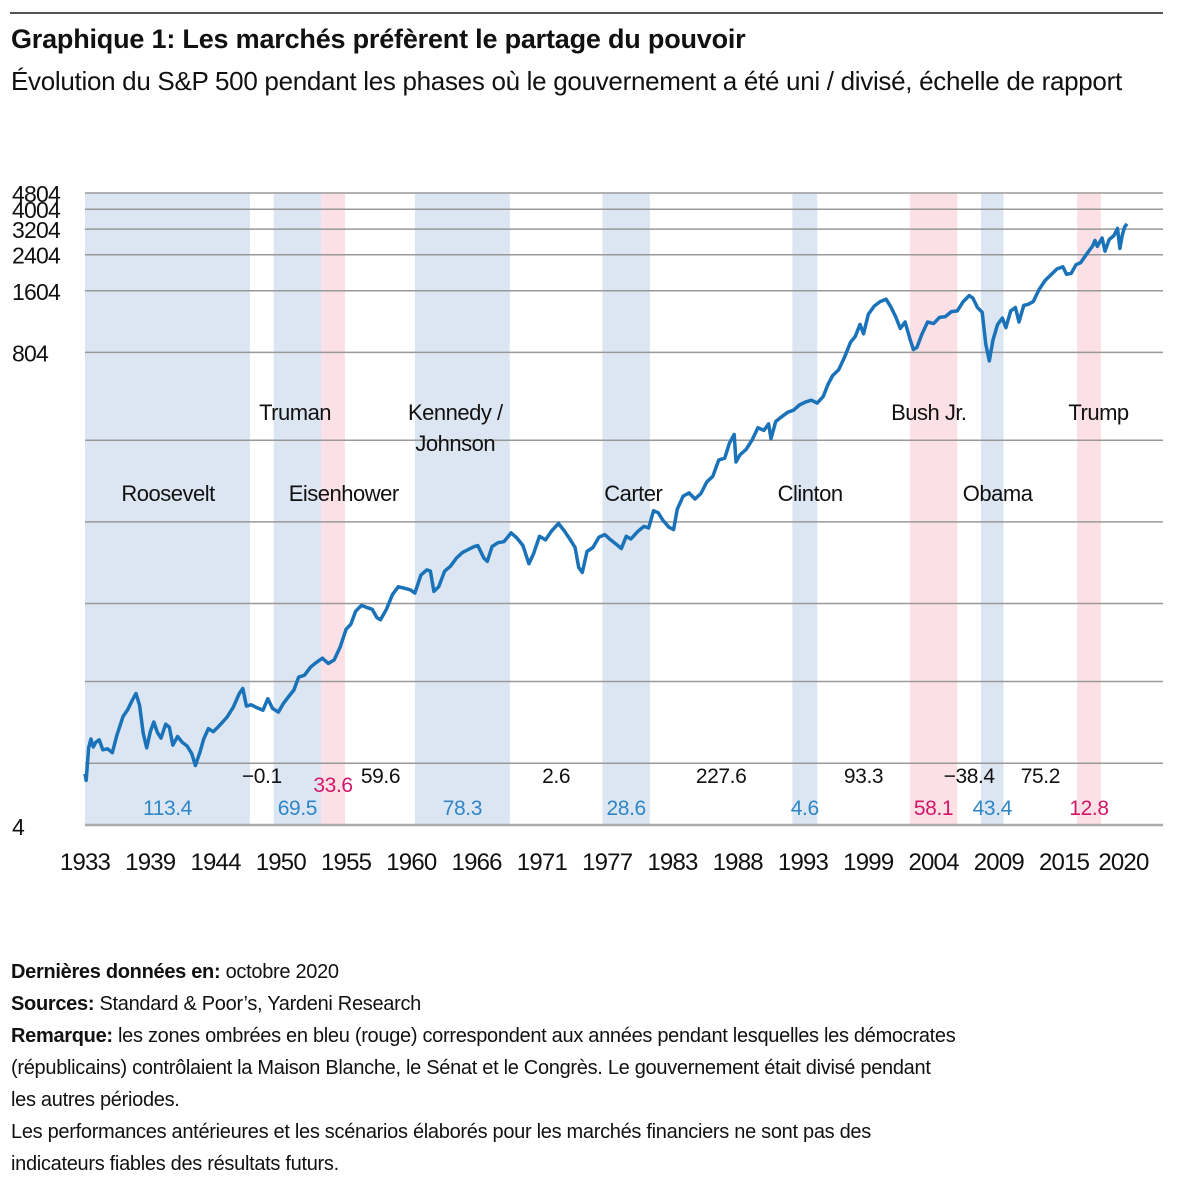 The height and width of the screenshot is (1200, 1203). Describe the element at coordinates (297, 808) in the screenshot. I see `democrat-value: 69.5` at that location.